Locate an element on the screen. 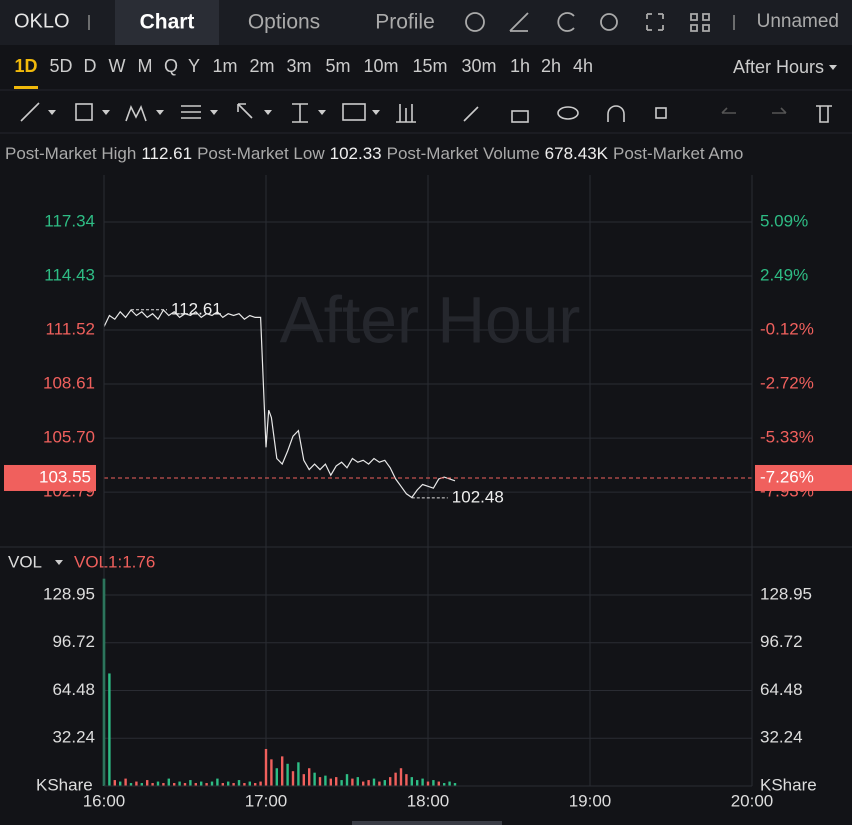 This screenshot has width=852, height=825. account: Unnamed is located at coordinates (798, 21).